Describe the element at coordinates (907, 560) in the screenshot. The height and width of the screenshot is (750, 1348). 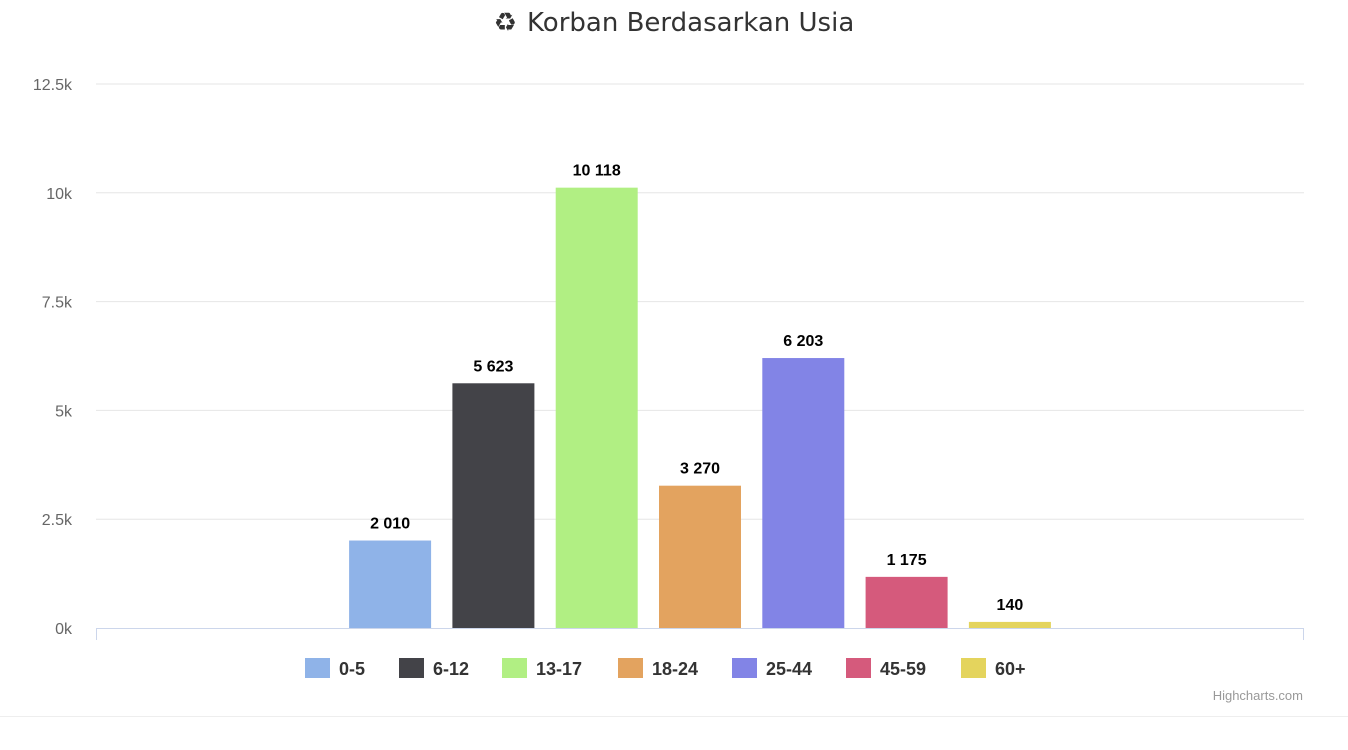
I see `data-label-45-59: 1 175` at that location.